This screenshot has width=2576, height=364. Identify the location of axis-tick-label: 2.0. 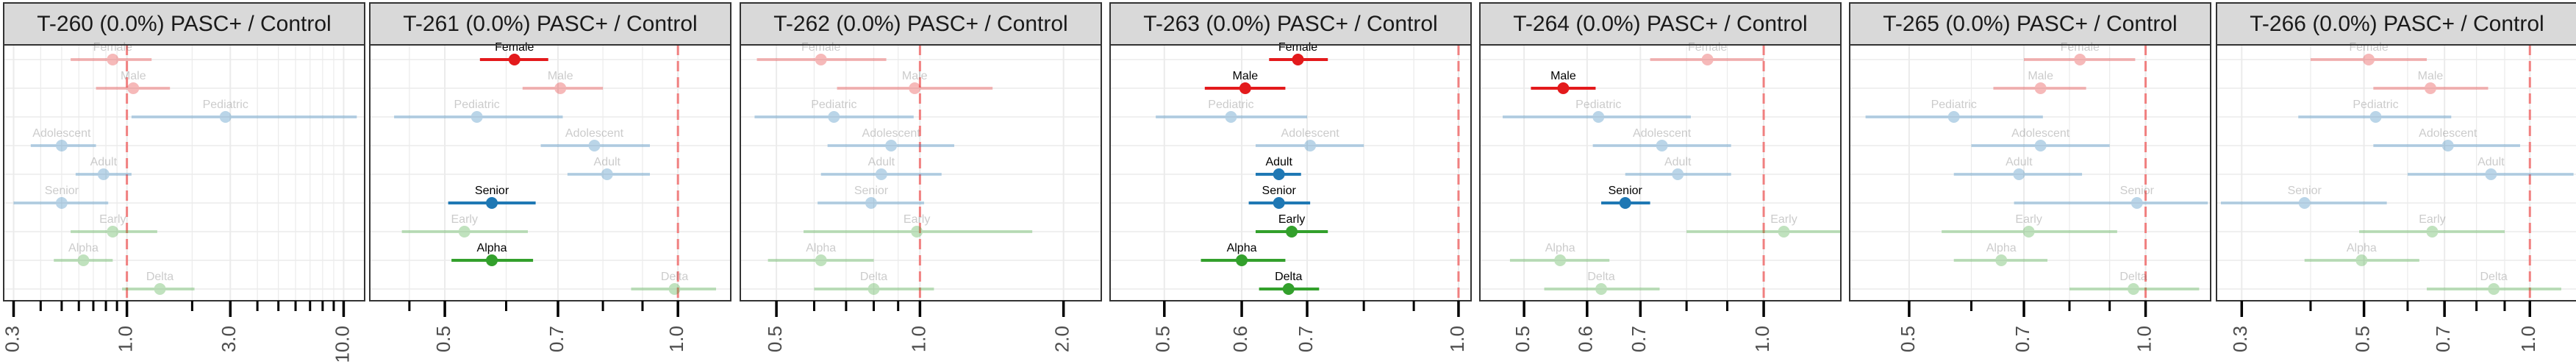
(1062, 339).